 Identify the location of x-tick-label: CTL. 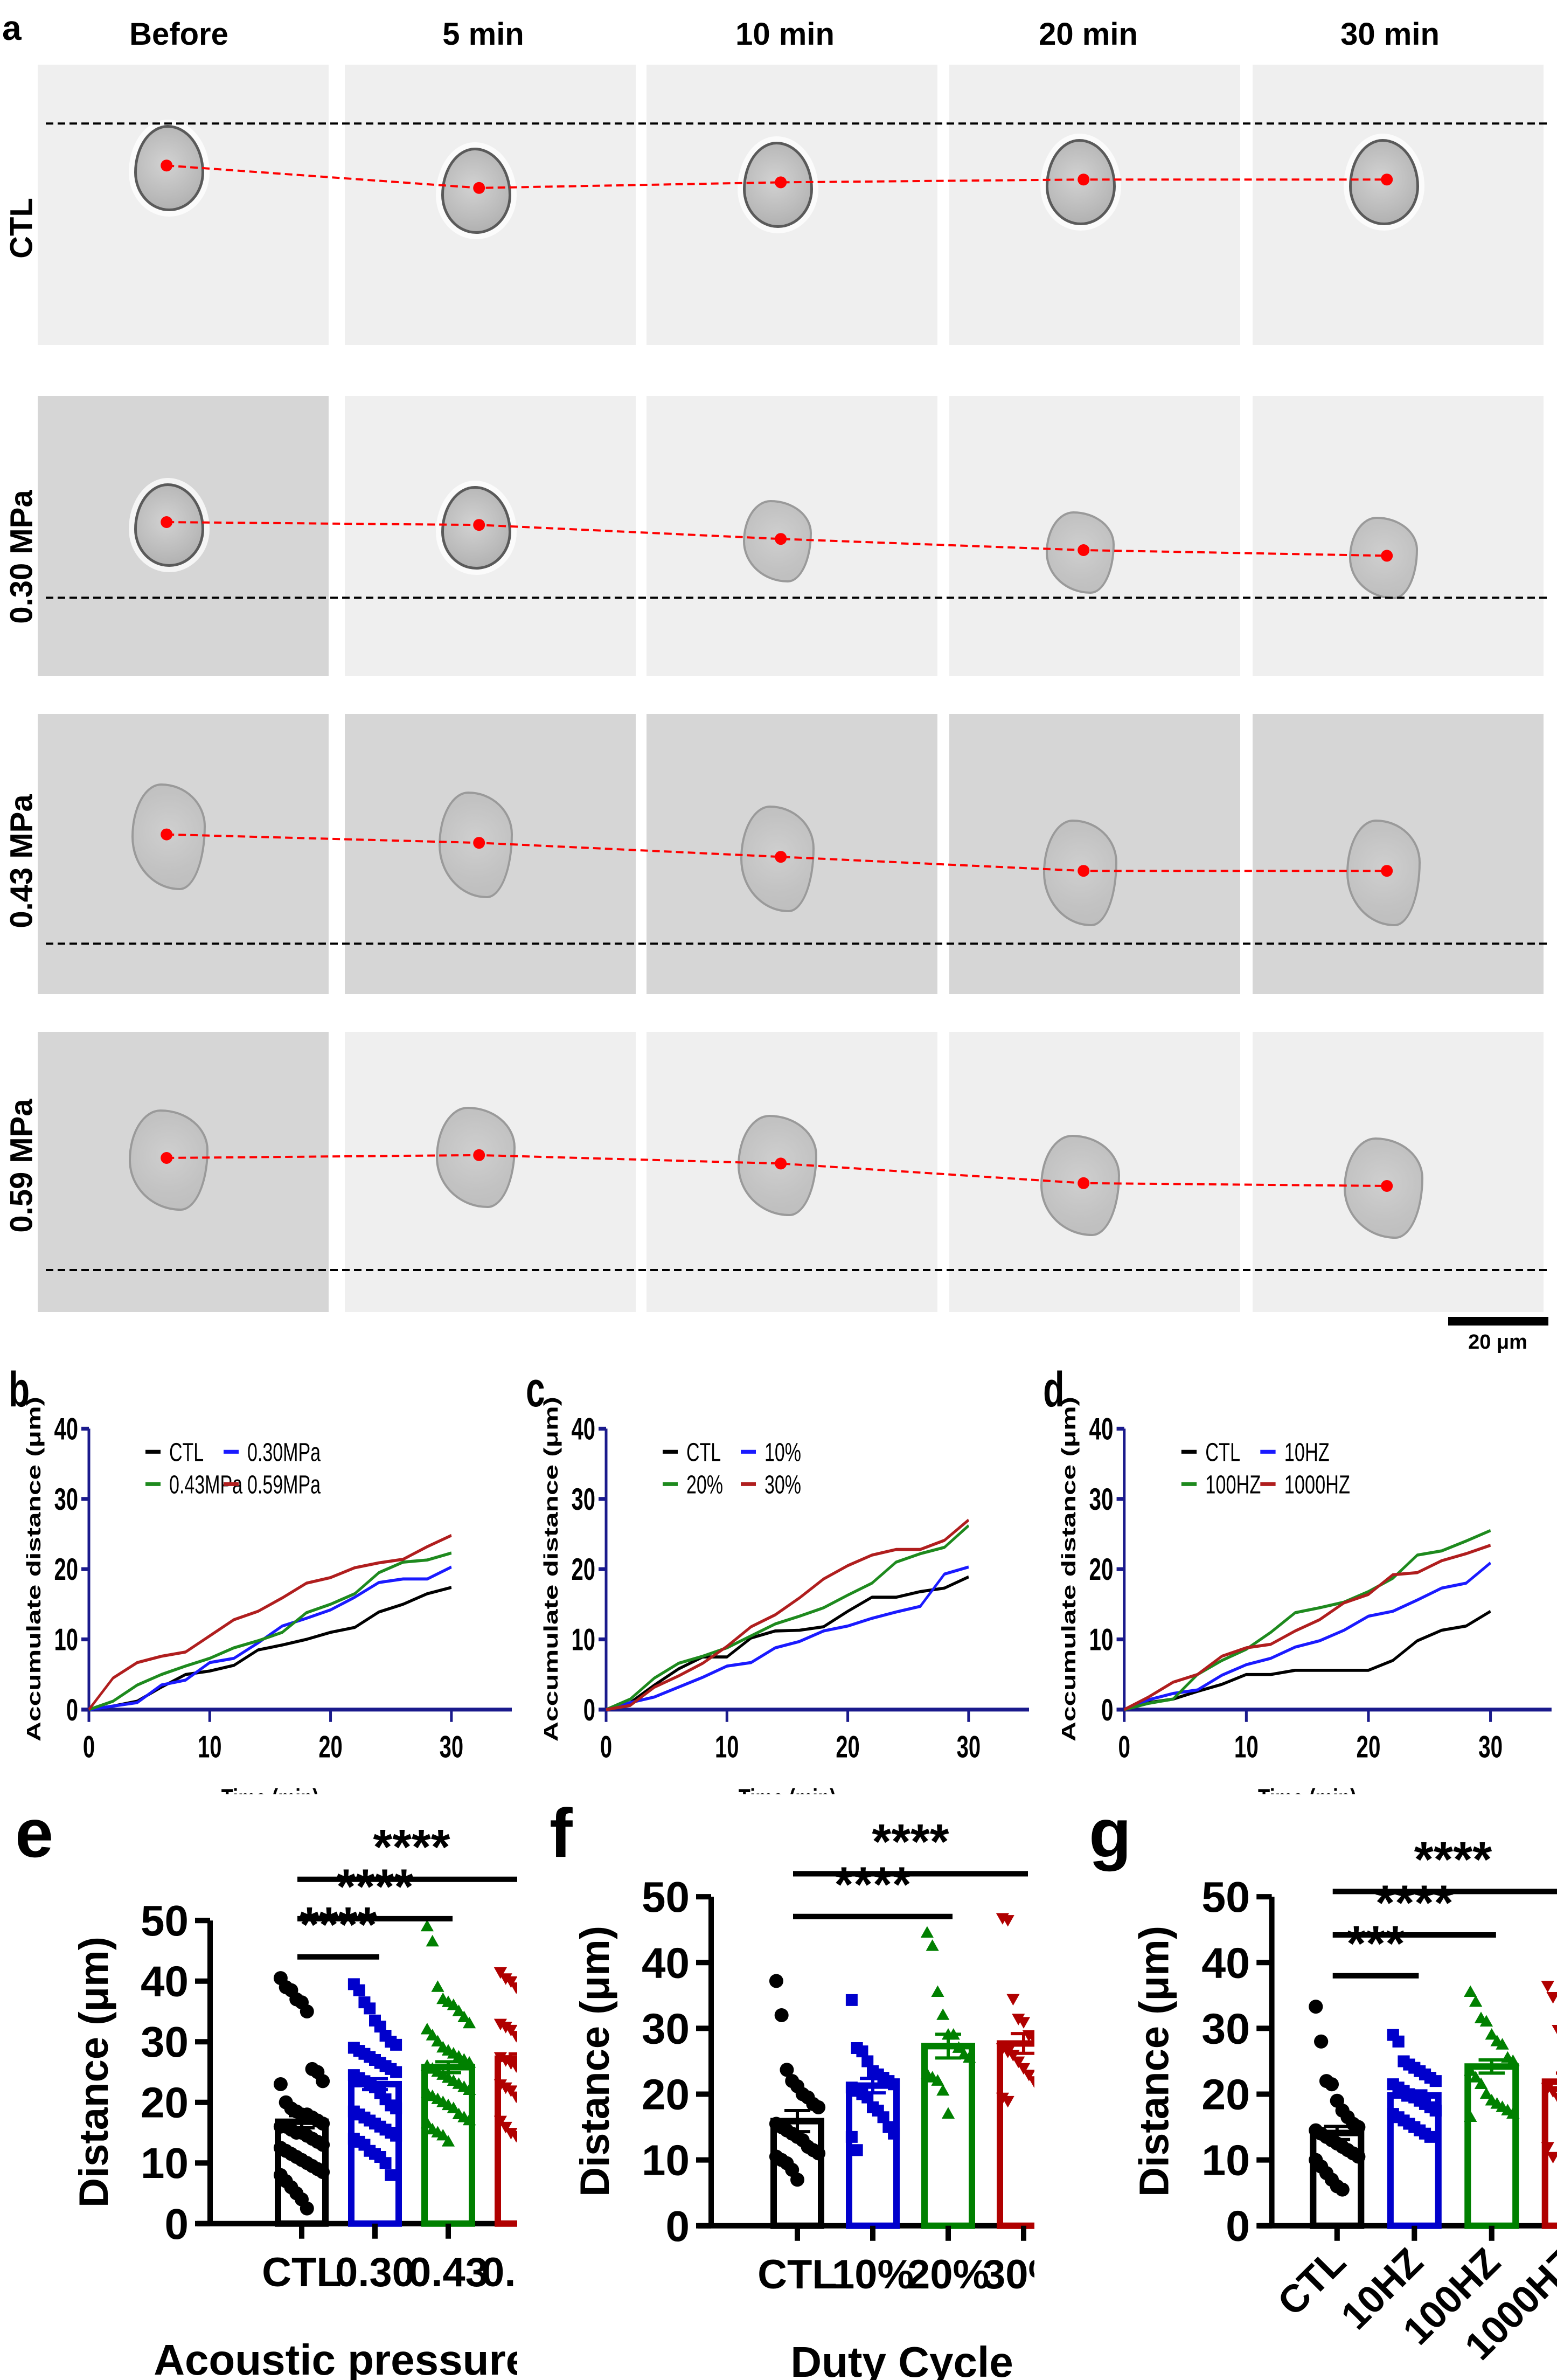
(302, 2272).